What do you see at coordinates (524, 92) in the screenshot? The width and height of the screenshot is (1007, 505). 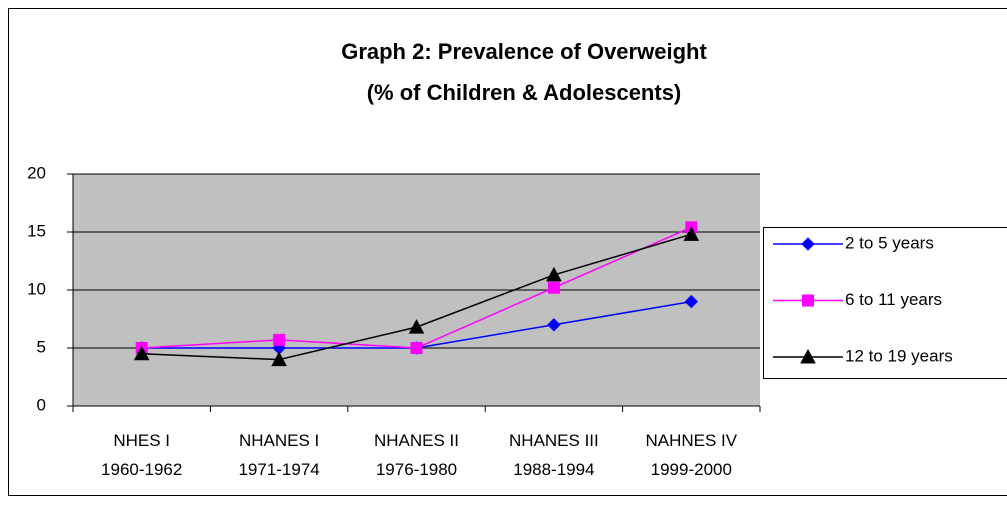 I see `chart-title: (% of Children & Adolescents)` at bounding box center [524, 92].